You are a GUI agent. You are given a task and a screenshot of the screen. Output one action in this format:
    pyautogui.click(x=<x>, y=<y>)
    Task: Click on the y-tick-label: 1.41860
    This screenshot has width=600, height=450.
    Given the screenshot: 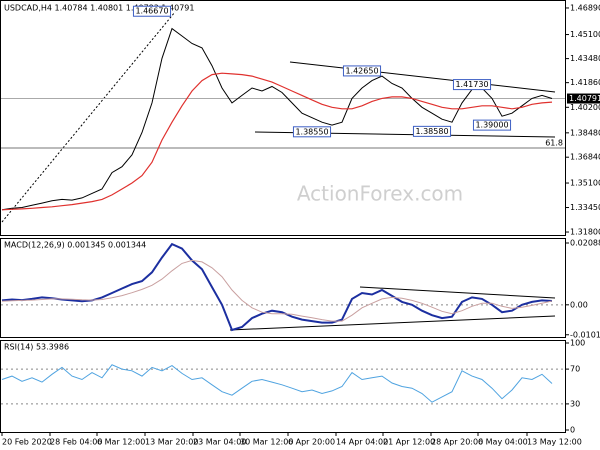 What is the action you would take?
    pyautogui.click(x=585, y=82)
    